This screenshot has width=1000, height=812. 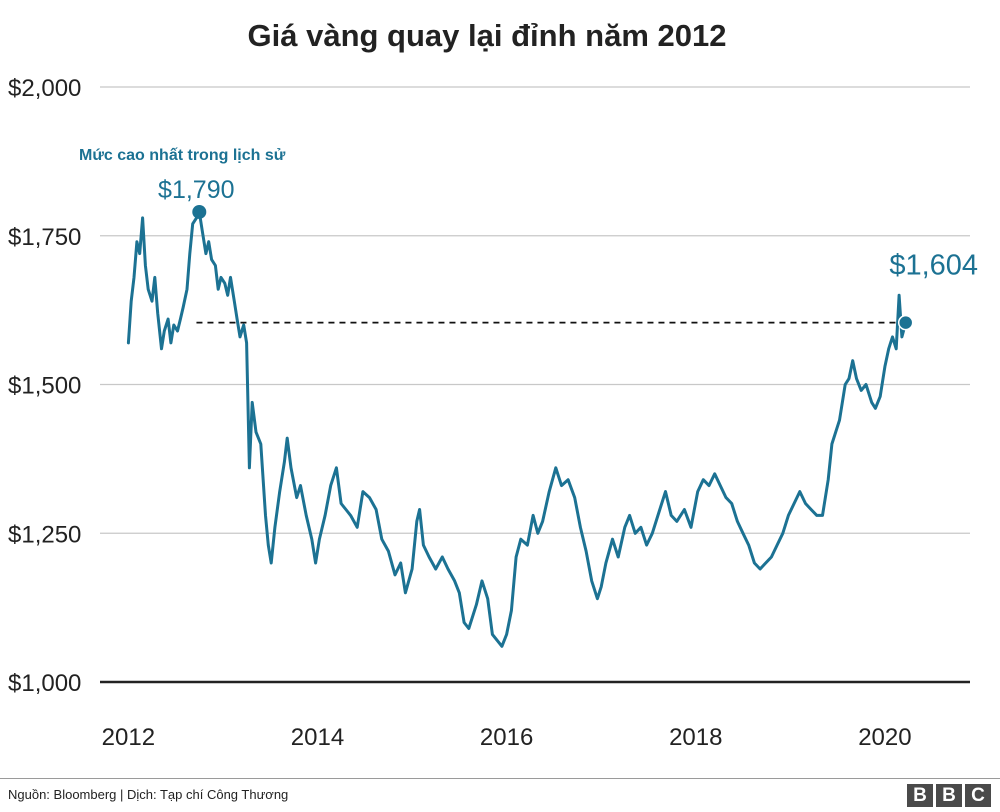 What do you see at coordinates (884, 737) in the screenshot?
I see `x-tick-label: 2020` at bounding box center [884, 737].